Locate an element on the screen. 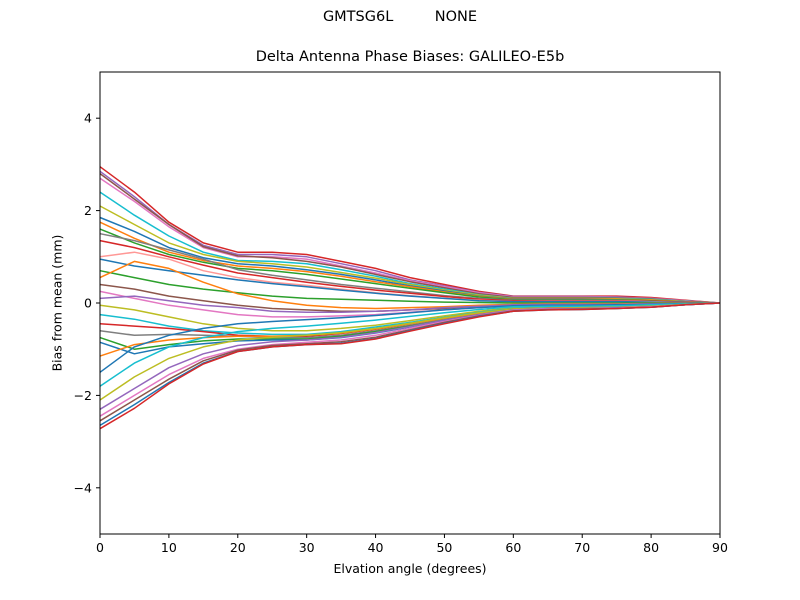  chart-title: Delta Antenna Phase Biases: GALILEO-E5b is located at coordinates (410, 57).